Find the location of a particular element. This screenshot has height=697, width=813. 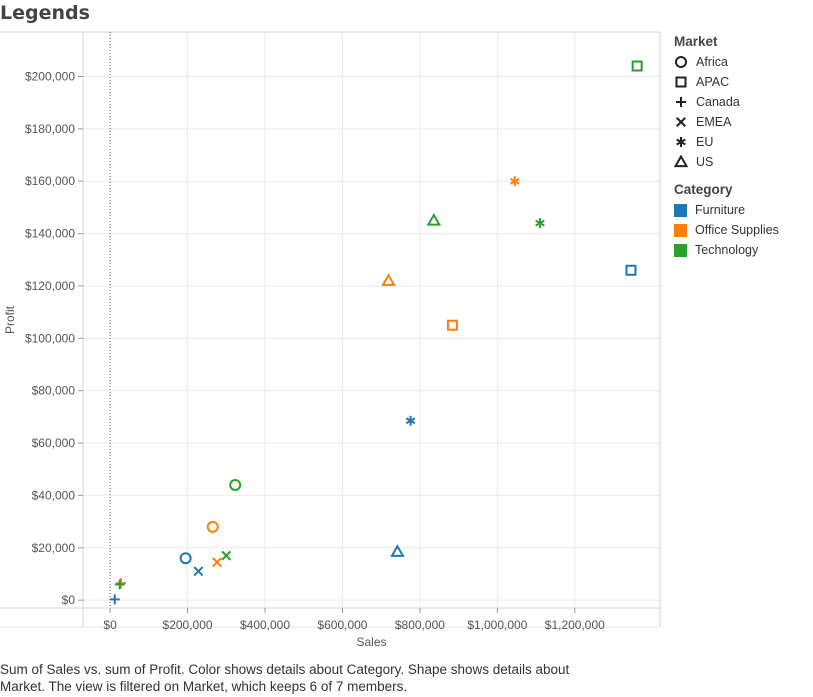

plus-shape is located at coordinates (681, 102).